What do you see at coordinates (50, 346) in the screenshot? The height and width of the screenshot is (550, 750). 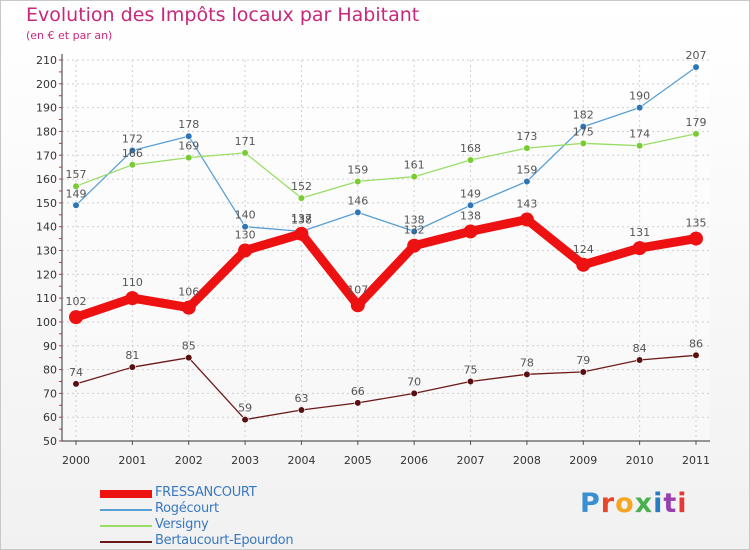 I see `y-tick-label: 90` at bounding box center [50, 346].